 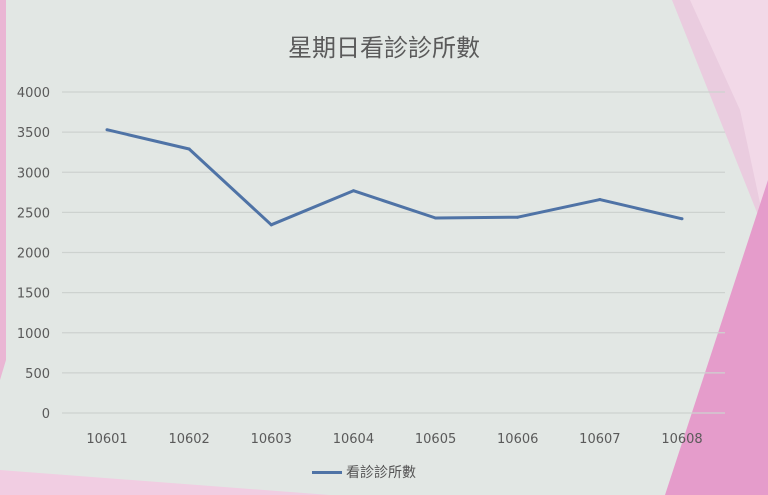 I want to click on legend: 看診診所數, so click(x=364, y=472).